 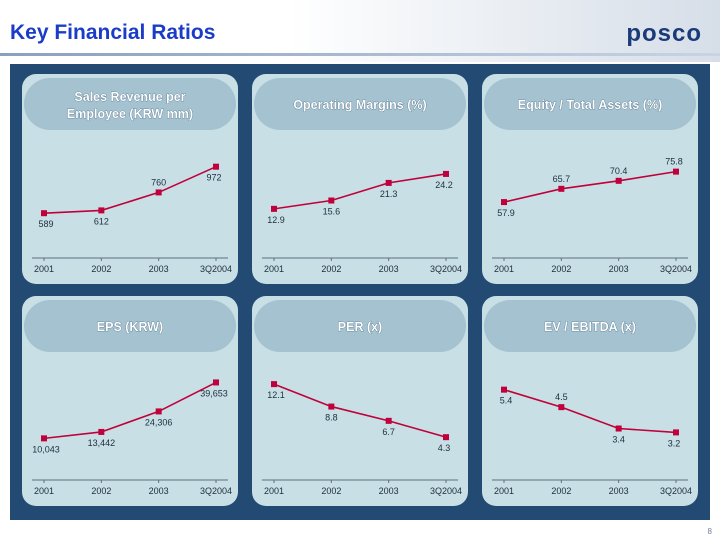 I want to click on data-label: 21.3, so click(x=389, y=194).